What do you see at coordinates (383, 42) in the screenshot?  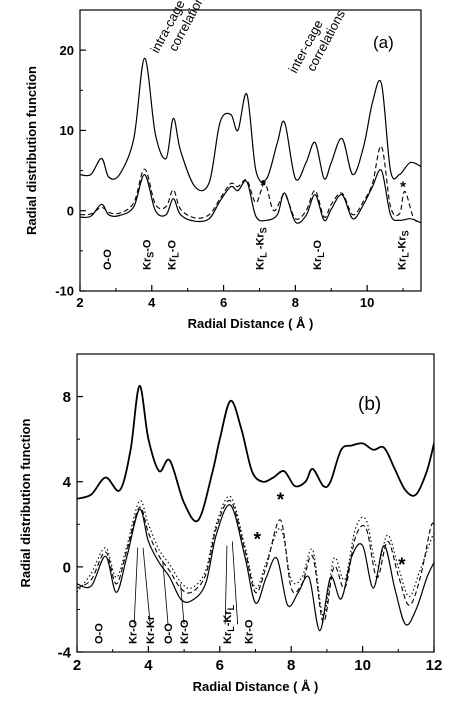 I see `panel-label: (a)` at bounding box center [383, 42].